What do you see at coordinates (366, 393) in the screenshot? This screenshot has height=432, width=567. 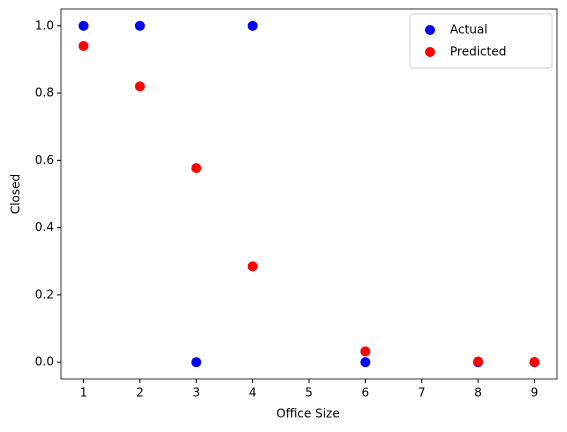 I see `x-tick-label: 6` at bounding box center [366, 393].